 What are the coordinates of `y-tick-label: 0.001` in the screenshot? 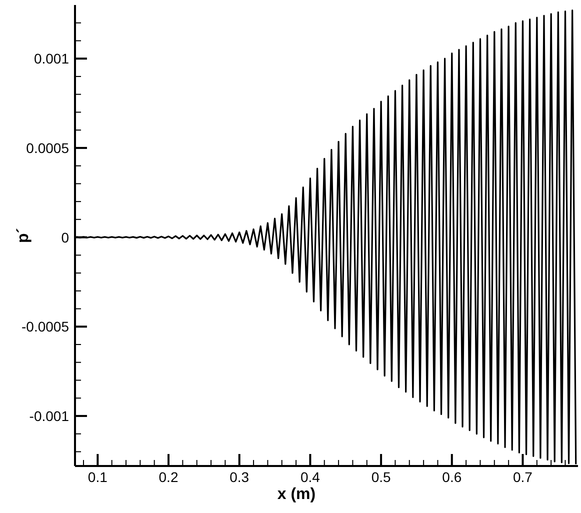 It's located at (52, 58).